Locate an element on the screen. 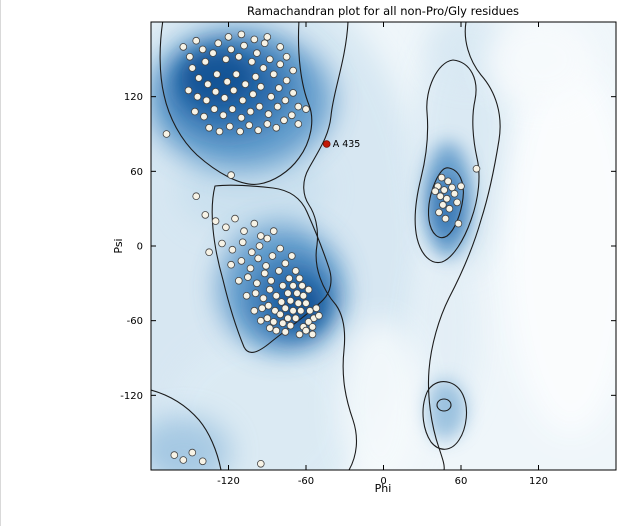  y-tick-label: -60 is located at coordinates (135, 321).